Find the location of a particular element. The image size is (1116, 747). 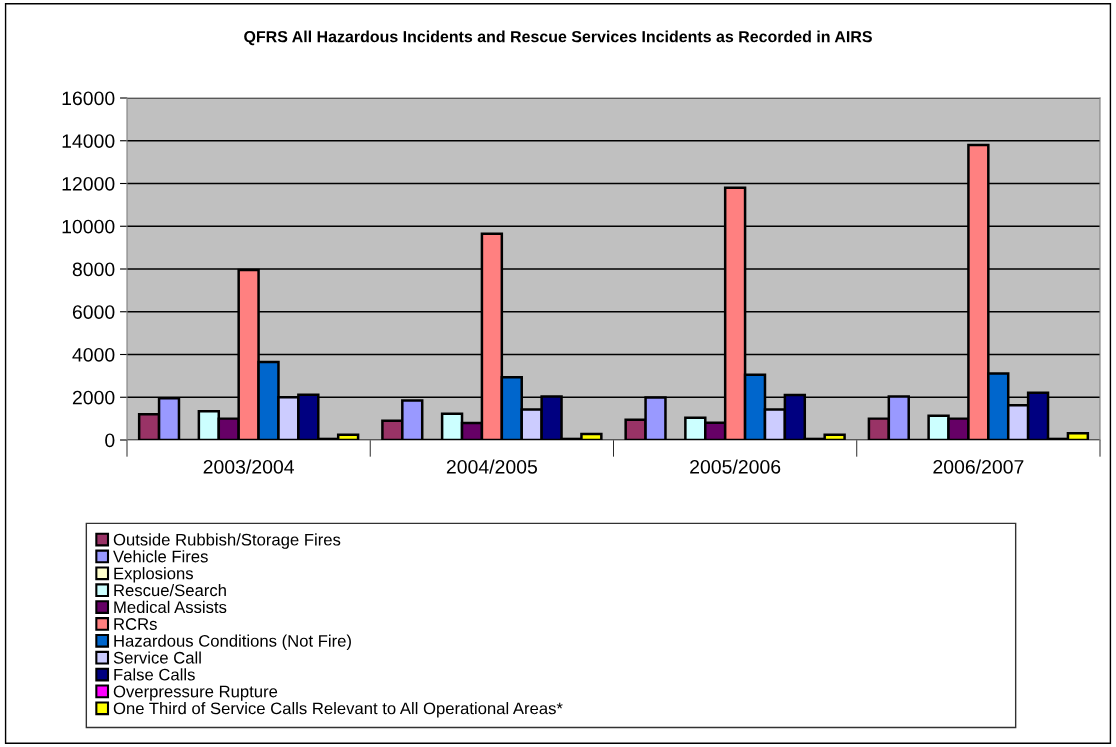

y-tick-label: 8000 is located at coordinates (93, 269).